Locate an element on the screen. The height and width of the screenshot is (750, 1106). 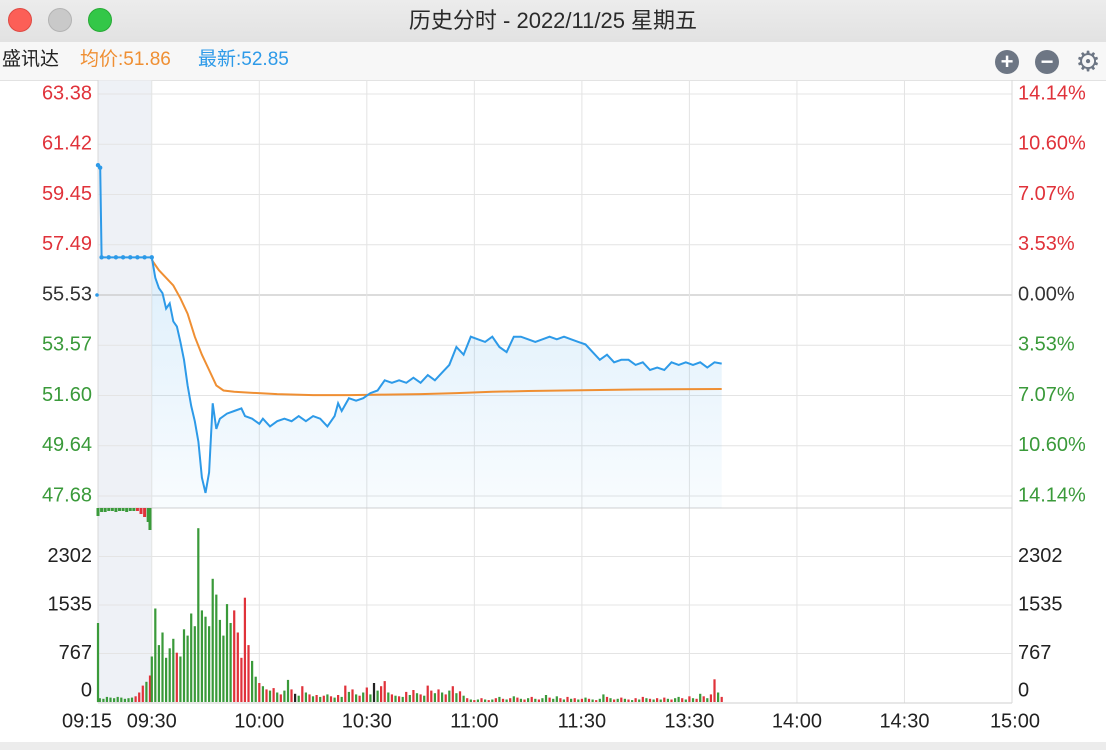
stock-name: 盛讯达 is located at coordinates (30, 61).